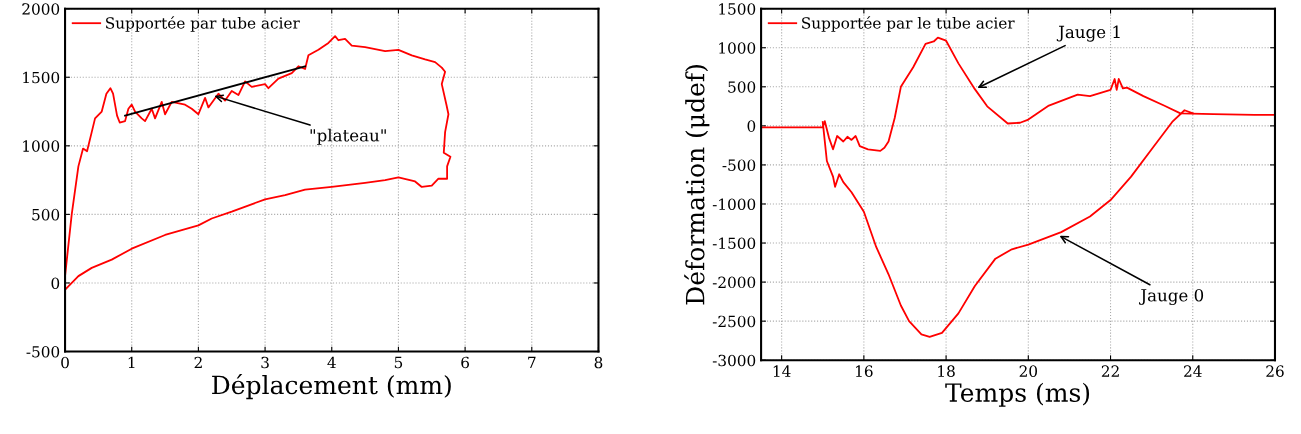  I want to click on x-tick-label: 4, so click(331, 362).